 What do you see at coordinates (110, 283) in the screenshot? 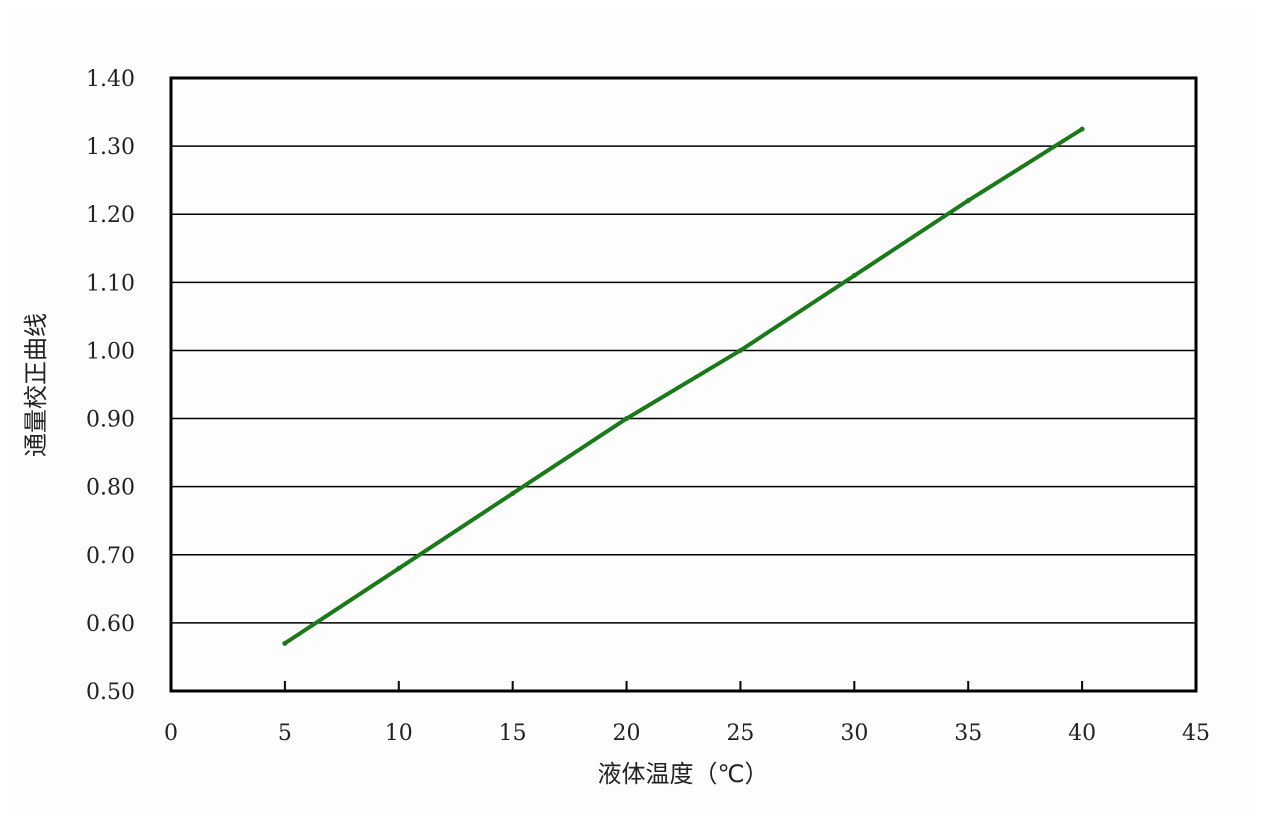
I see `y-tick-label: 1.10` at bounding box center [110, 283].